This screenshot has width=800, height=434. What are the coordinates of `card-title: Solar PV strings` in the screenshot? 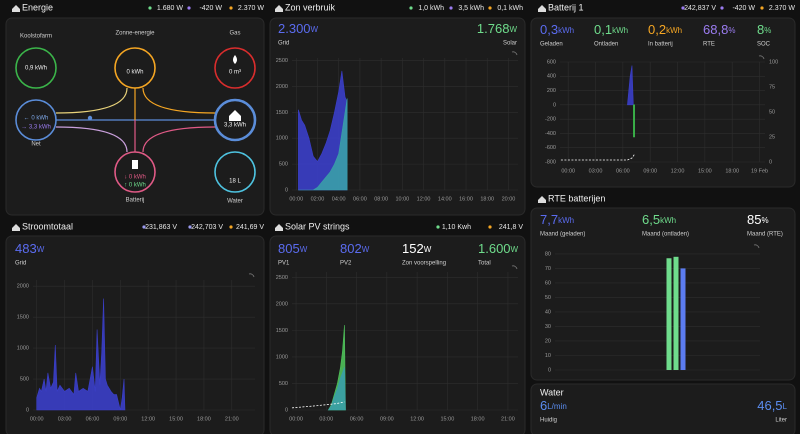 It's located at (317, 226).